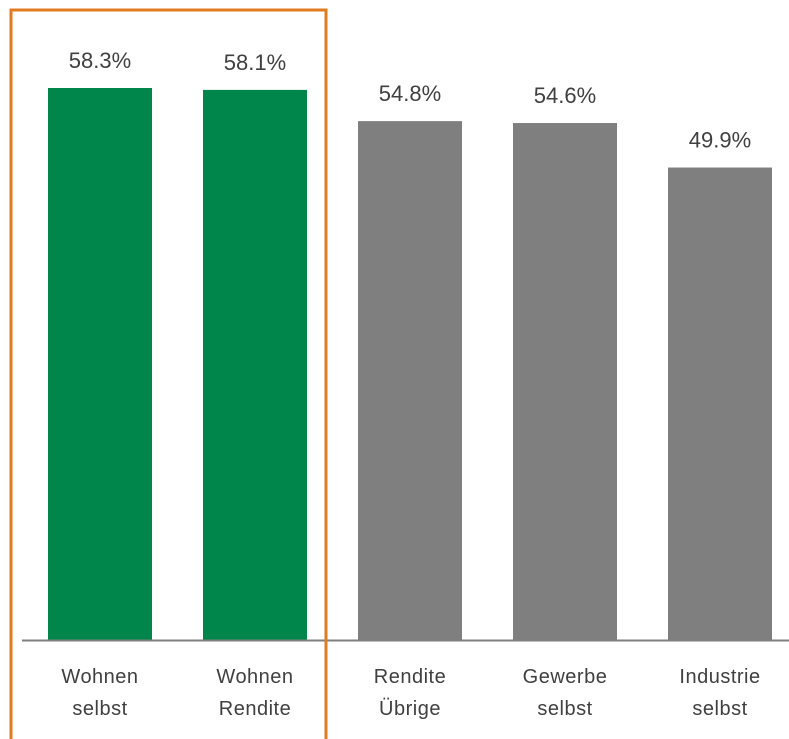 This screenshot has width=789, height=739. I want to click on value-label: 54.8%, so click(410, 93).